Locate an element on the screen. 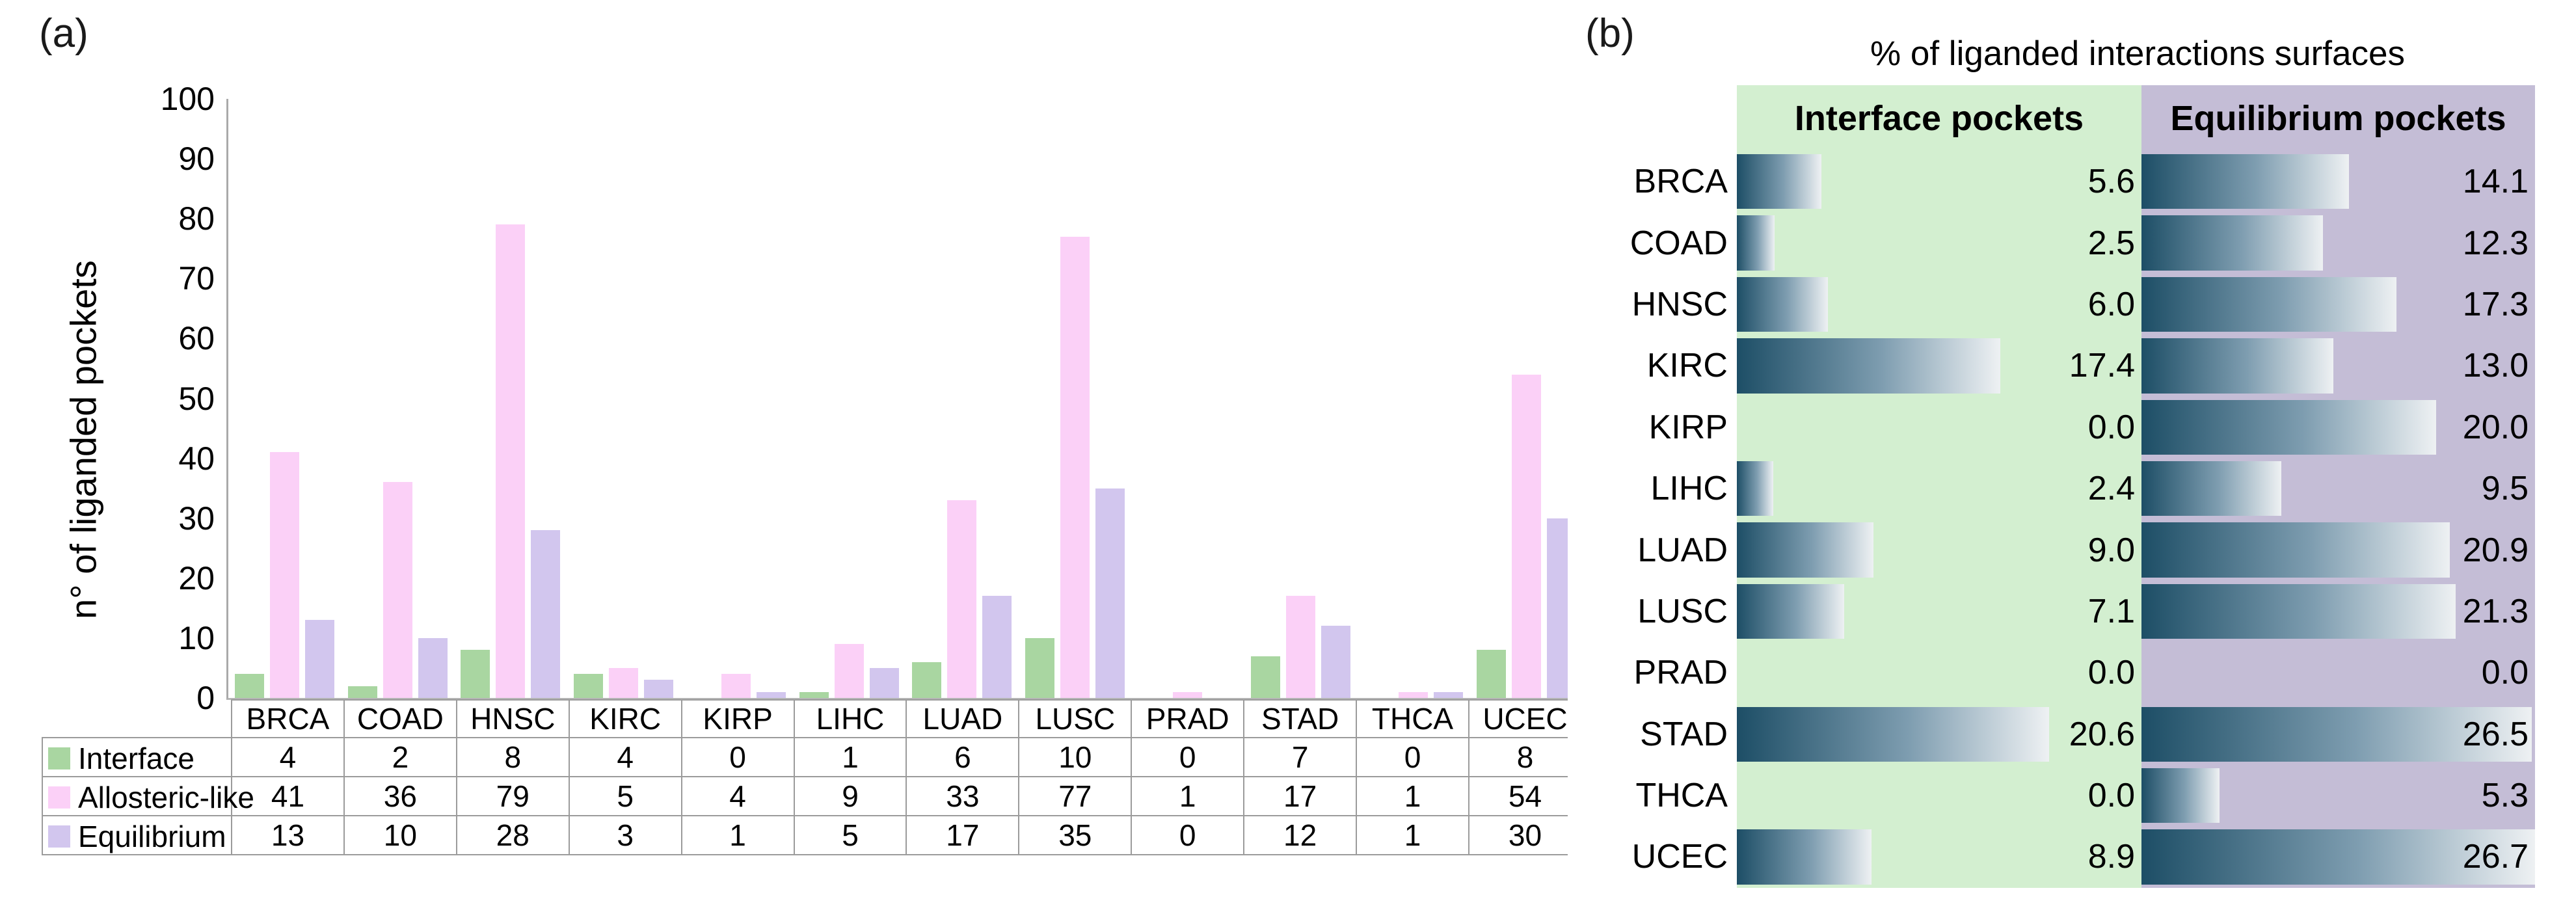 The image size is (2576, 923). bar-allosteric-like-coad is located at coordinates (397, 590).